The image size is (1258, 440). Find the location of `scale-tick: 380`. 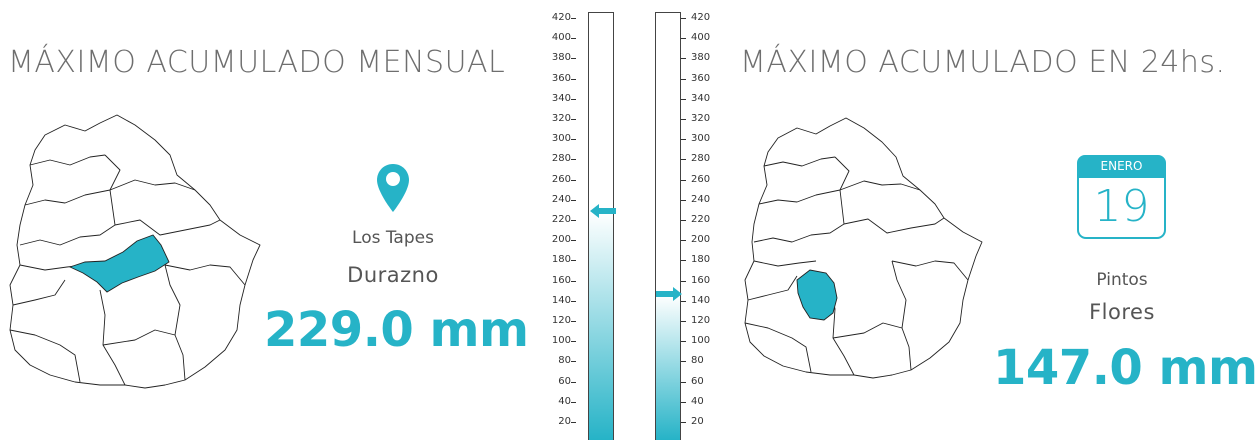

scale-tick: 380 is located at coordinates (562, 58).